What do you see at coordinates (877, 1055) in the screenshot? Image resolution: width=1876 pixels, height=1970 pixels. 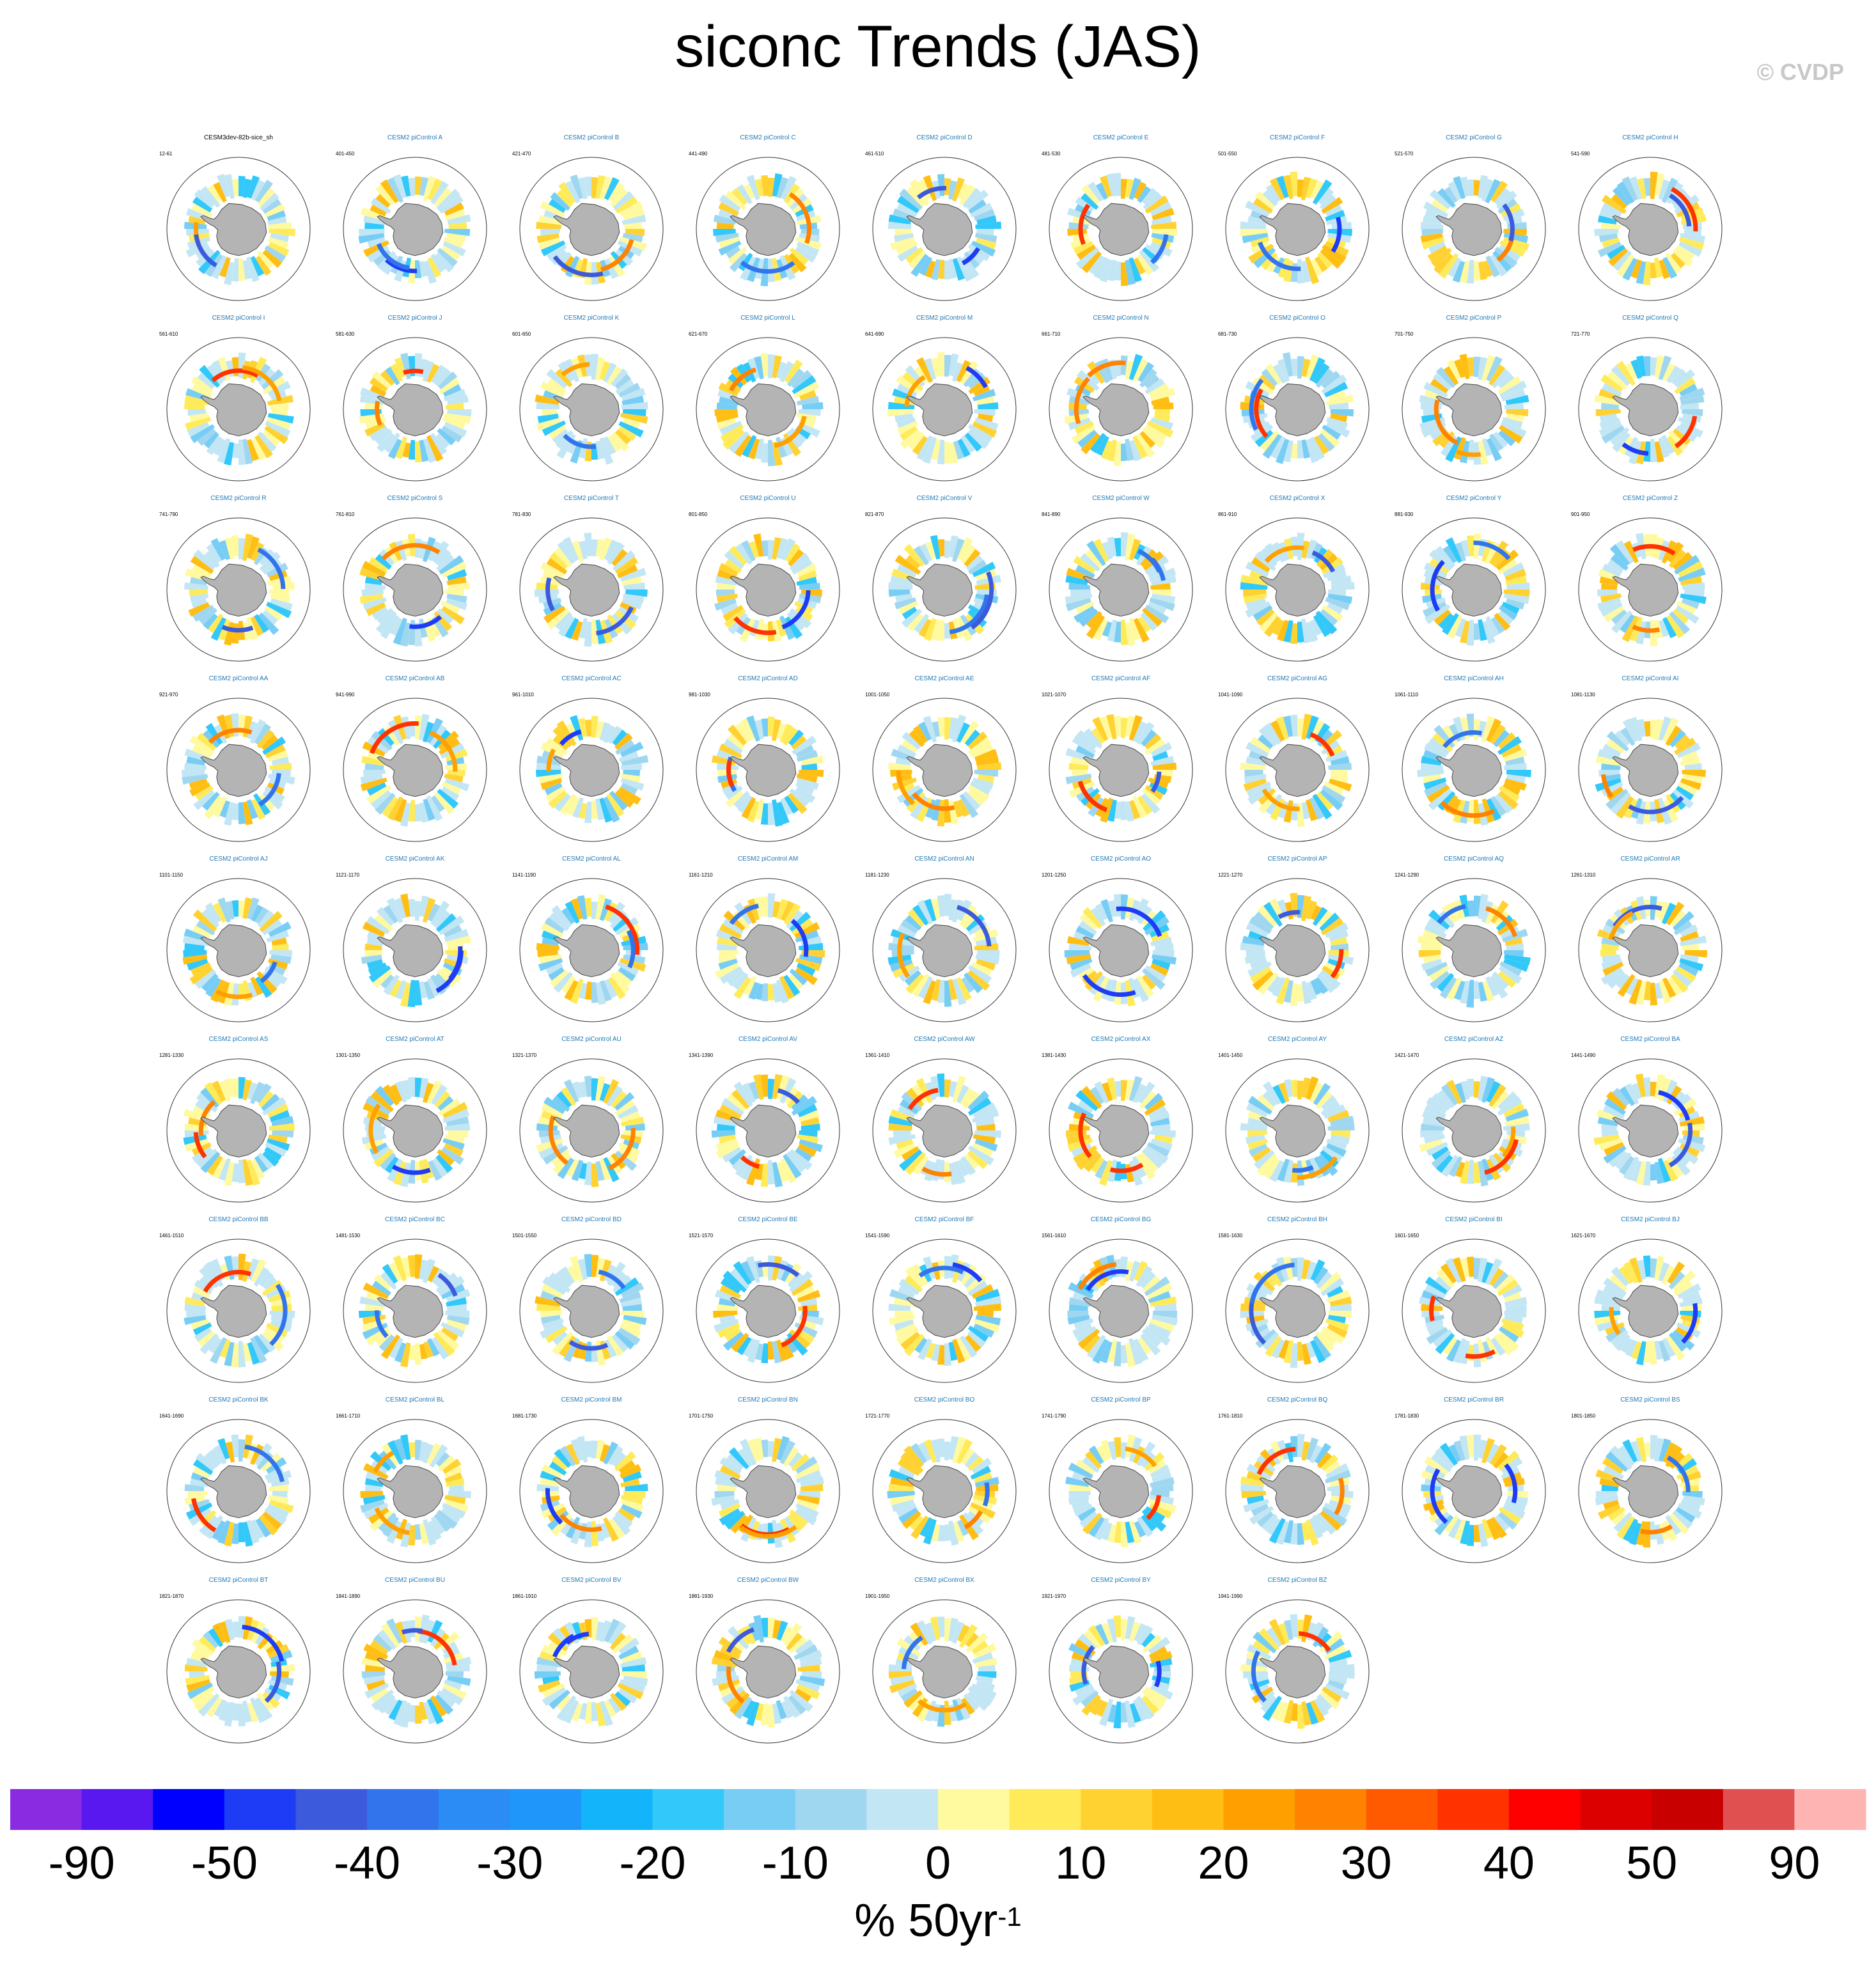 I see `panel-years: 1361-1410` at bounding box center [877, 1055].